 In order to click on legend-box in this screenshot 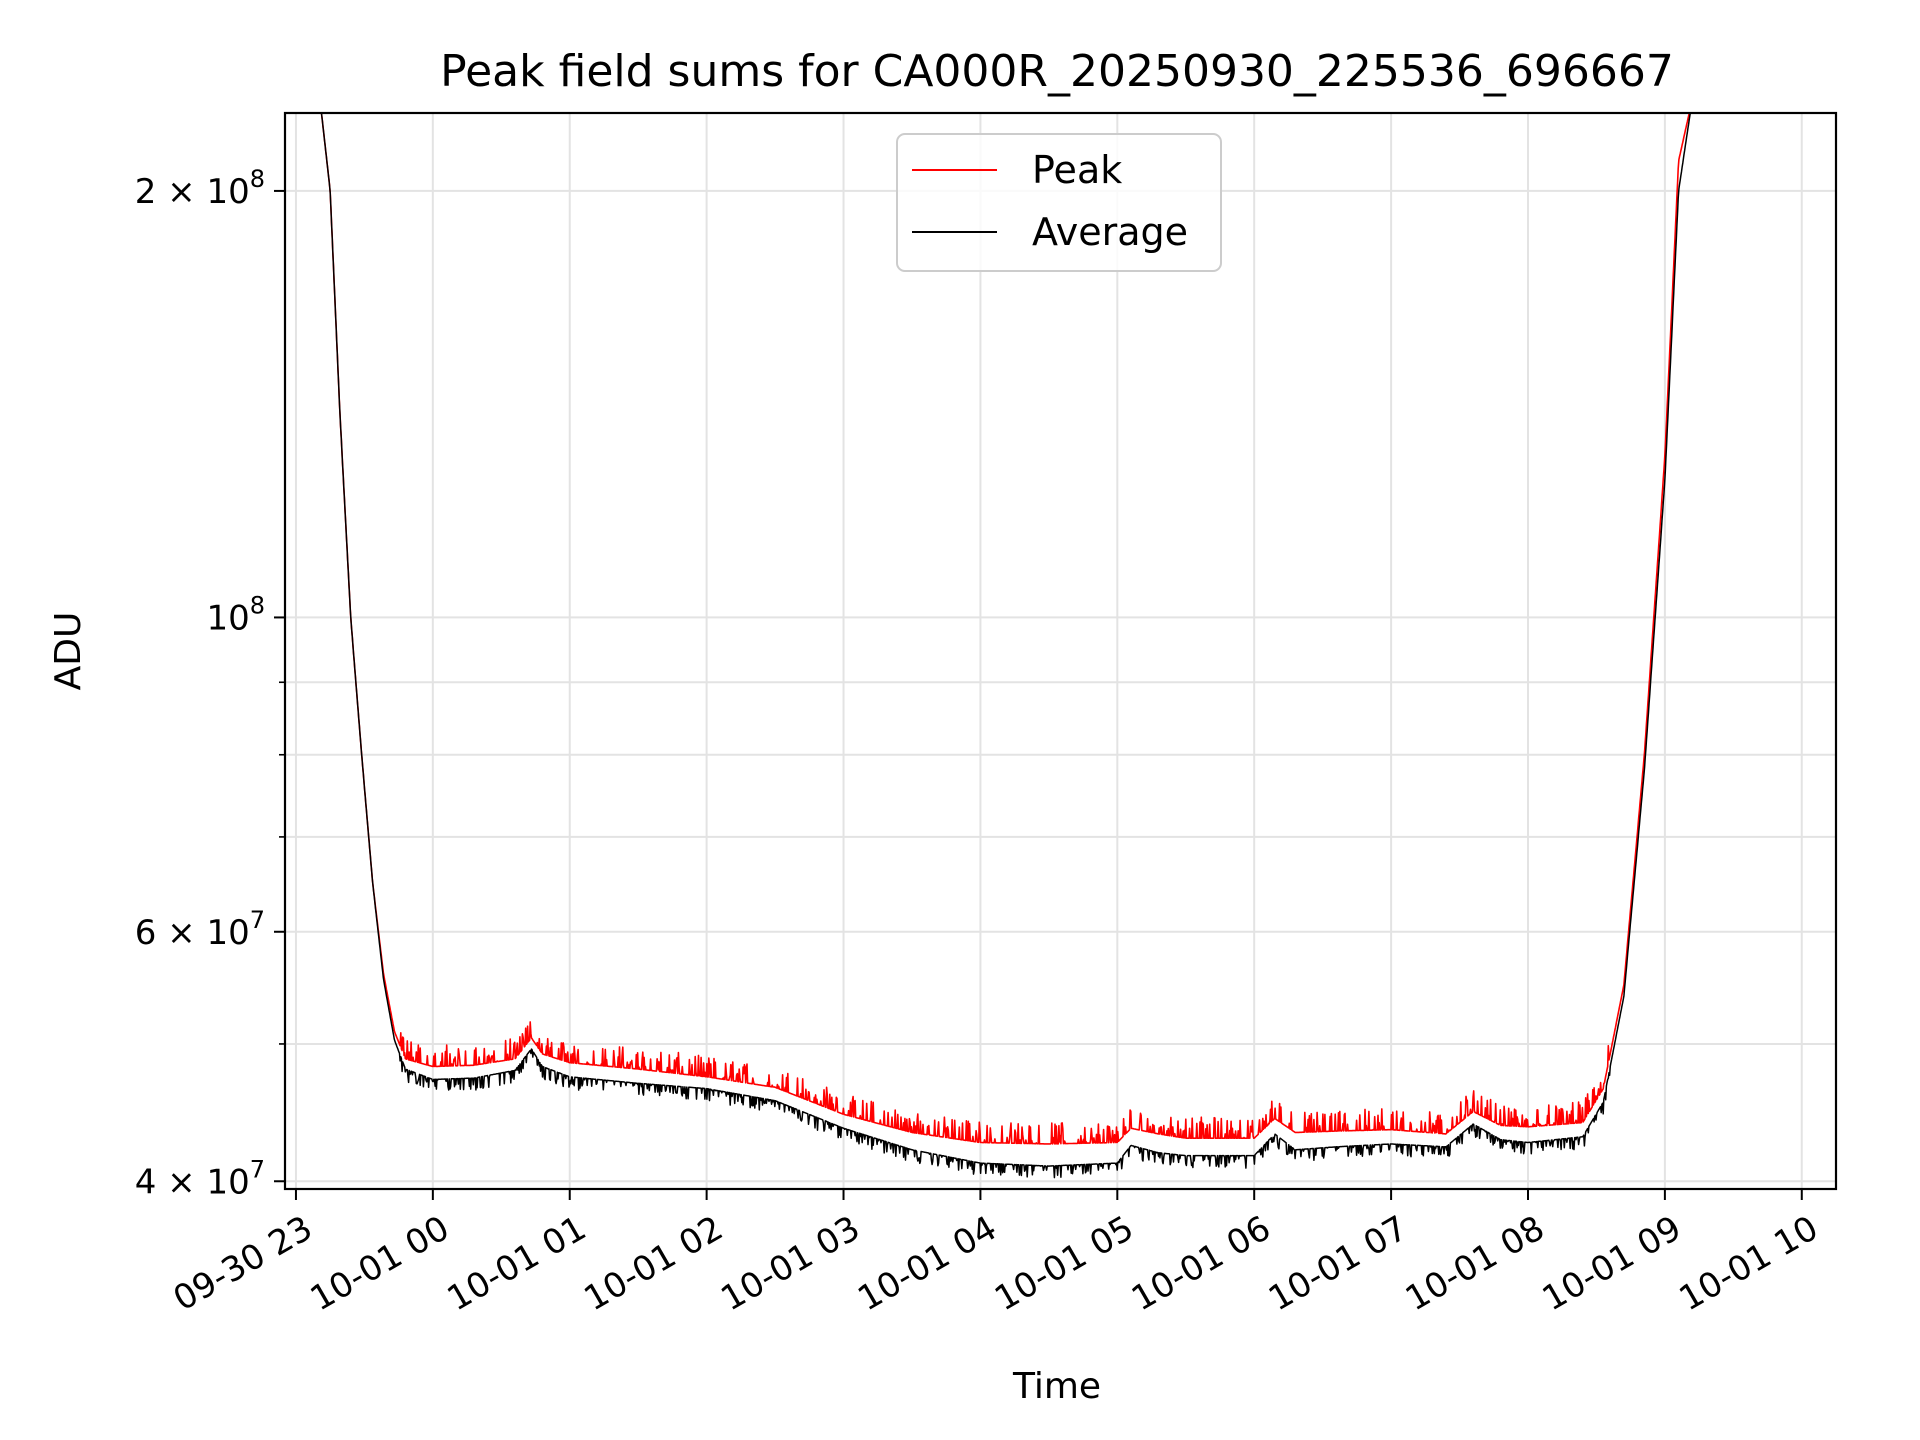, I will do `click(1059, 202)`.